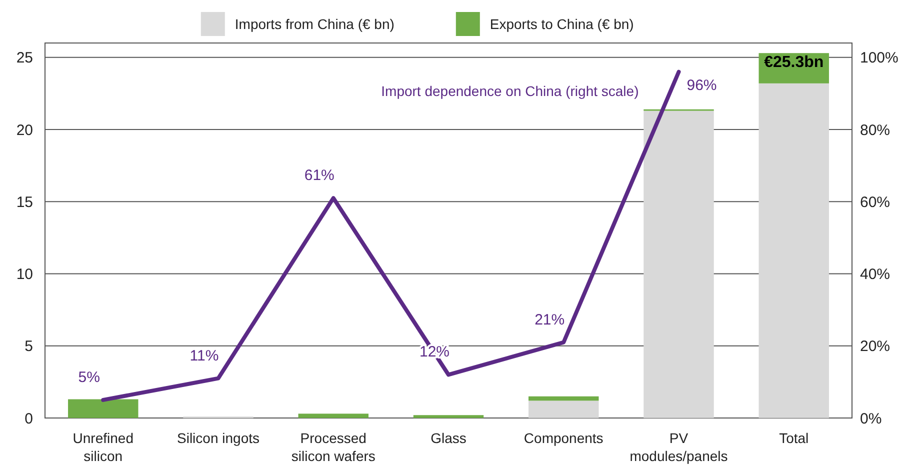 This screenshot has height=469, width=902. What do you see at coordinates (103, 447) in the screenshot?
I see `x-tick-label: Unrefined silicon` at bounding box center [103, 447].